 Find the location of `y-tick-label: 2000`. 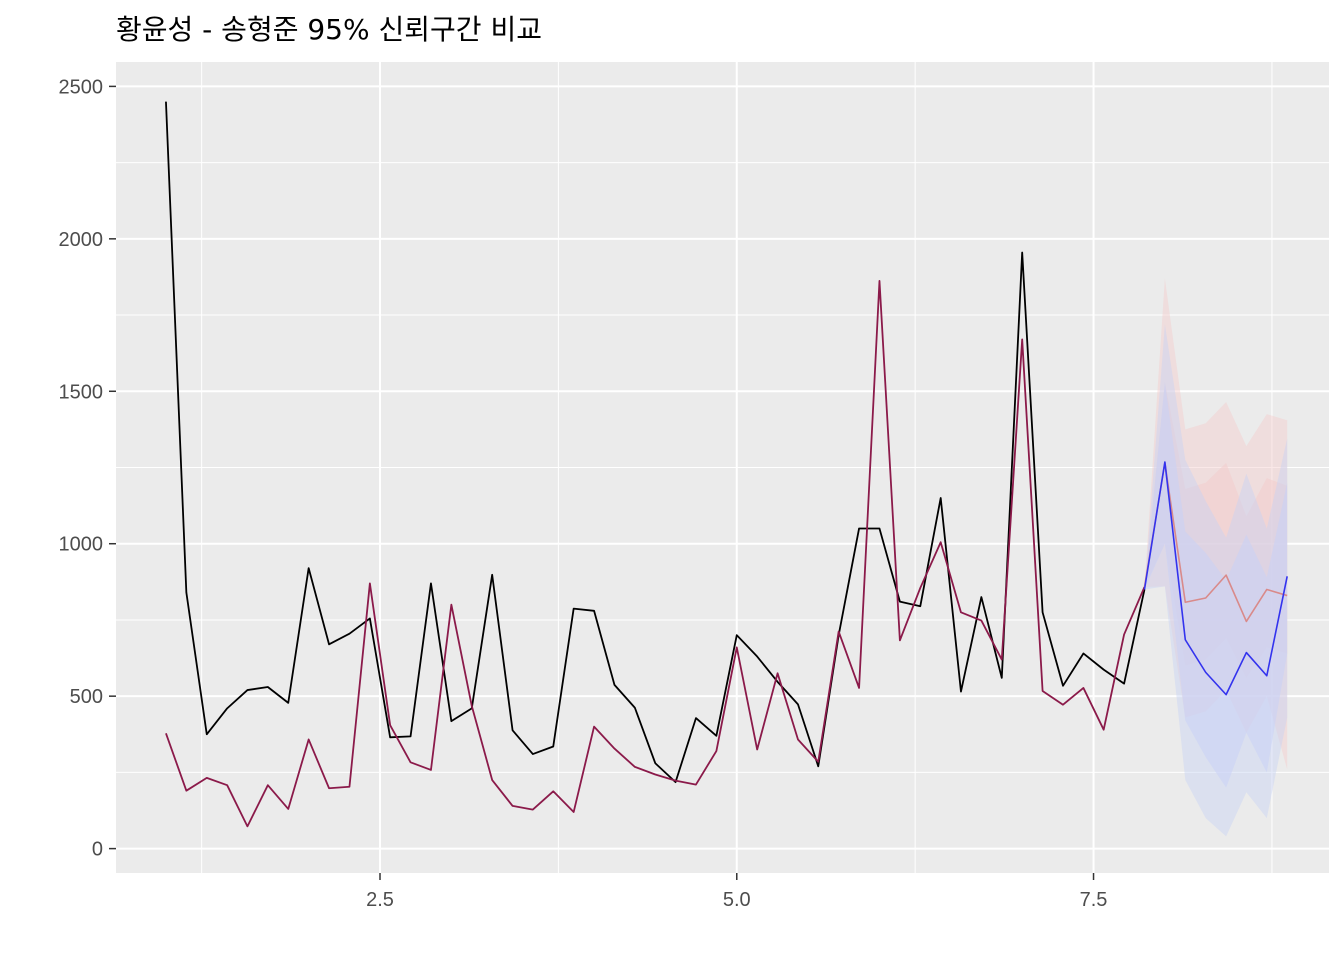

y-tick-label: 2000 is located at coordinates (81, 240).